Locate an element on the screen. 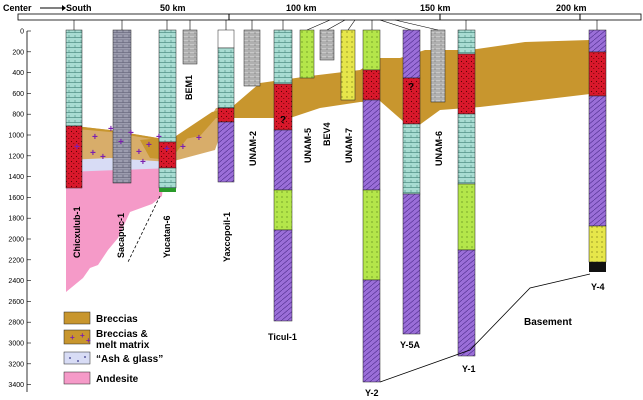  andesite-body is located at coordinates (115, 228).